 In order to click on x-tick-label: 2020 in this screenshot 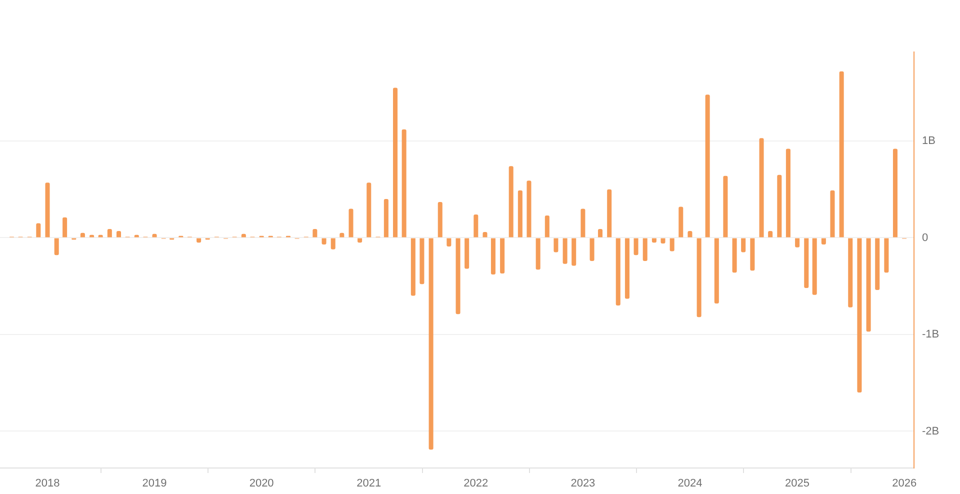, I will do `click(261, 484)`.